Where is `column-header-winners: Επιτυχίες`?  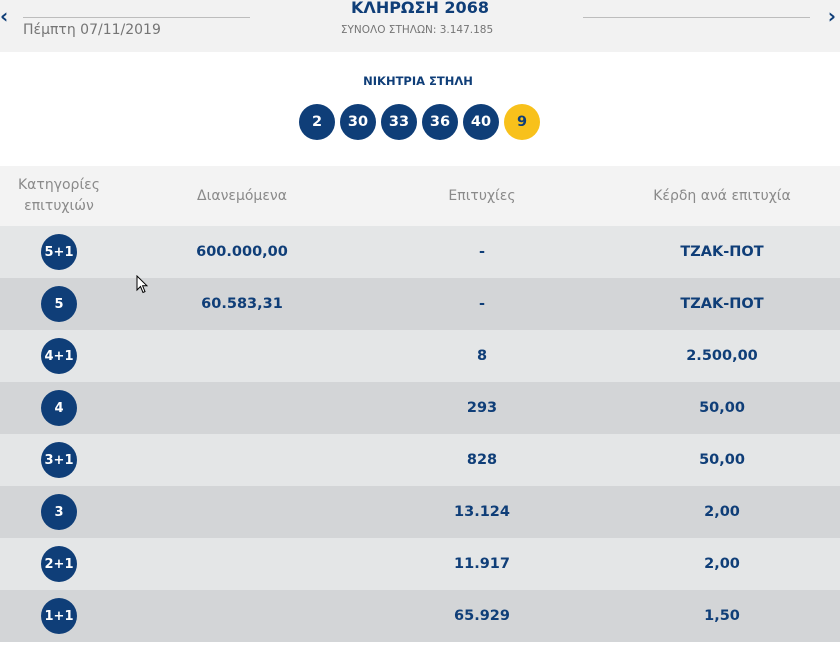 column-header-winners: Επιτυχίες is located at coordinates (482, 195).